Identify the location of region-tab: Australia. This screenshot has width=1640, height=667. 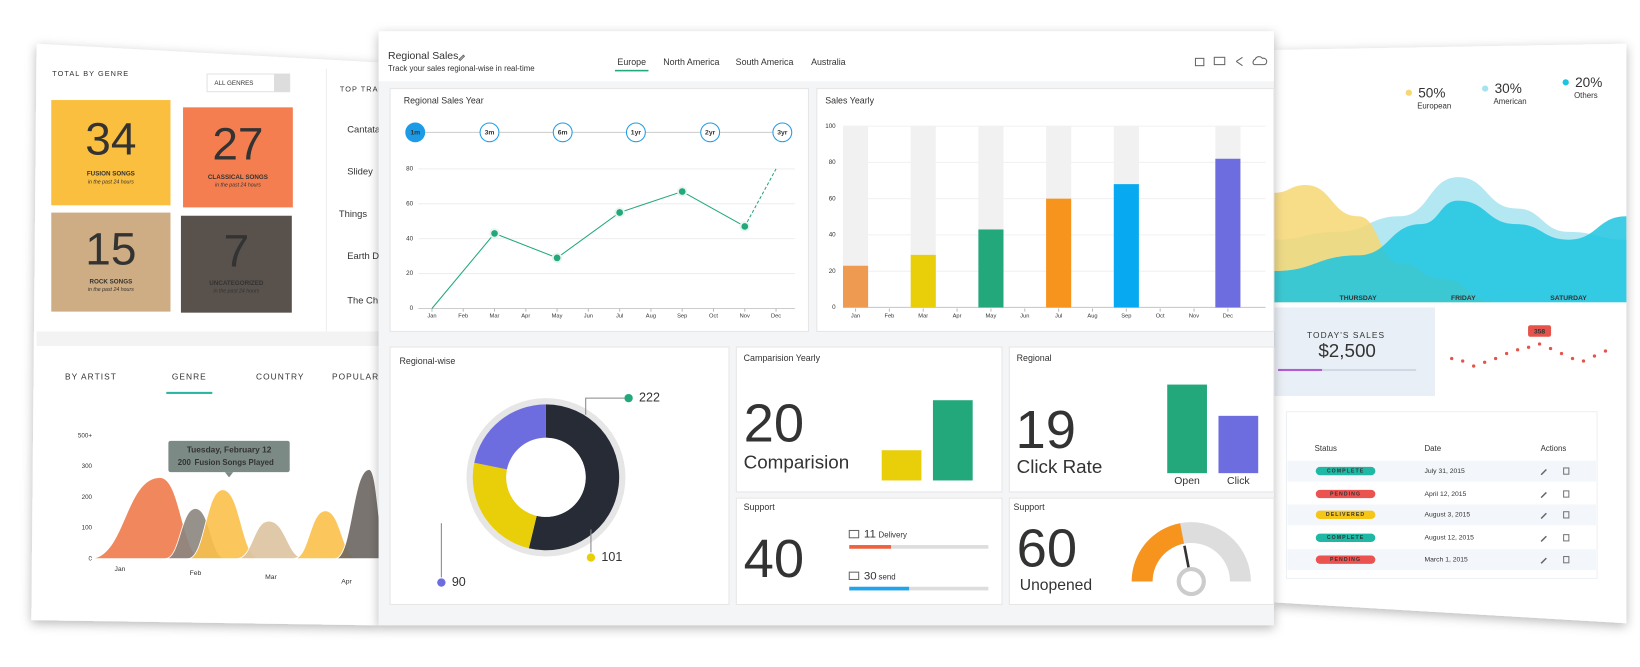
(828, 62).